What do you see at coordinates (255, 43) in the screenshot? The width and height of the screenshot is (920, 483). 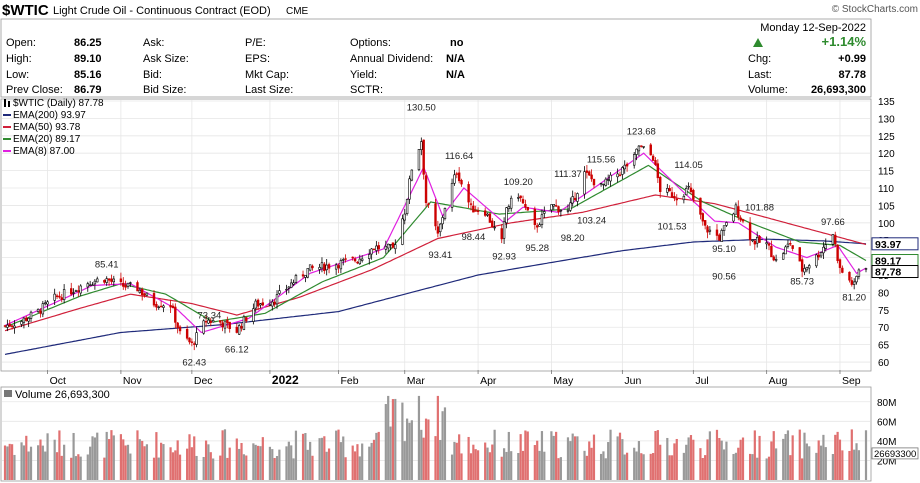 I see `pe-label: P/E:` at bounding box center [255, 43].